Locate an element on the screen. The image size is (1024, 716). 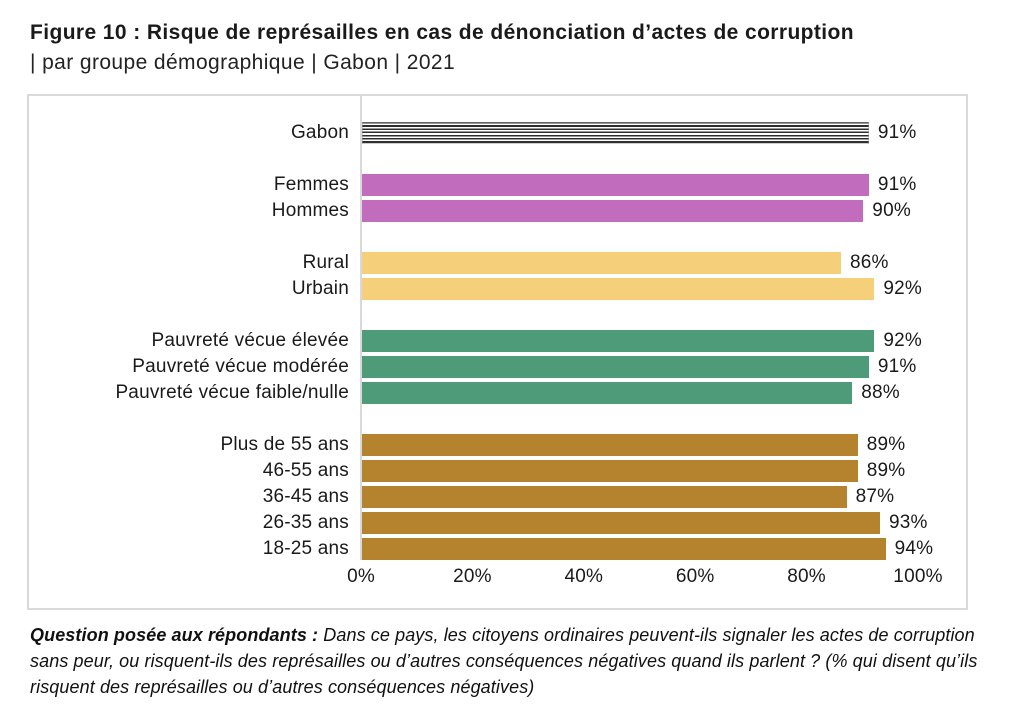
bar-row: Femmes 91% is located at coordinates (497, 185).